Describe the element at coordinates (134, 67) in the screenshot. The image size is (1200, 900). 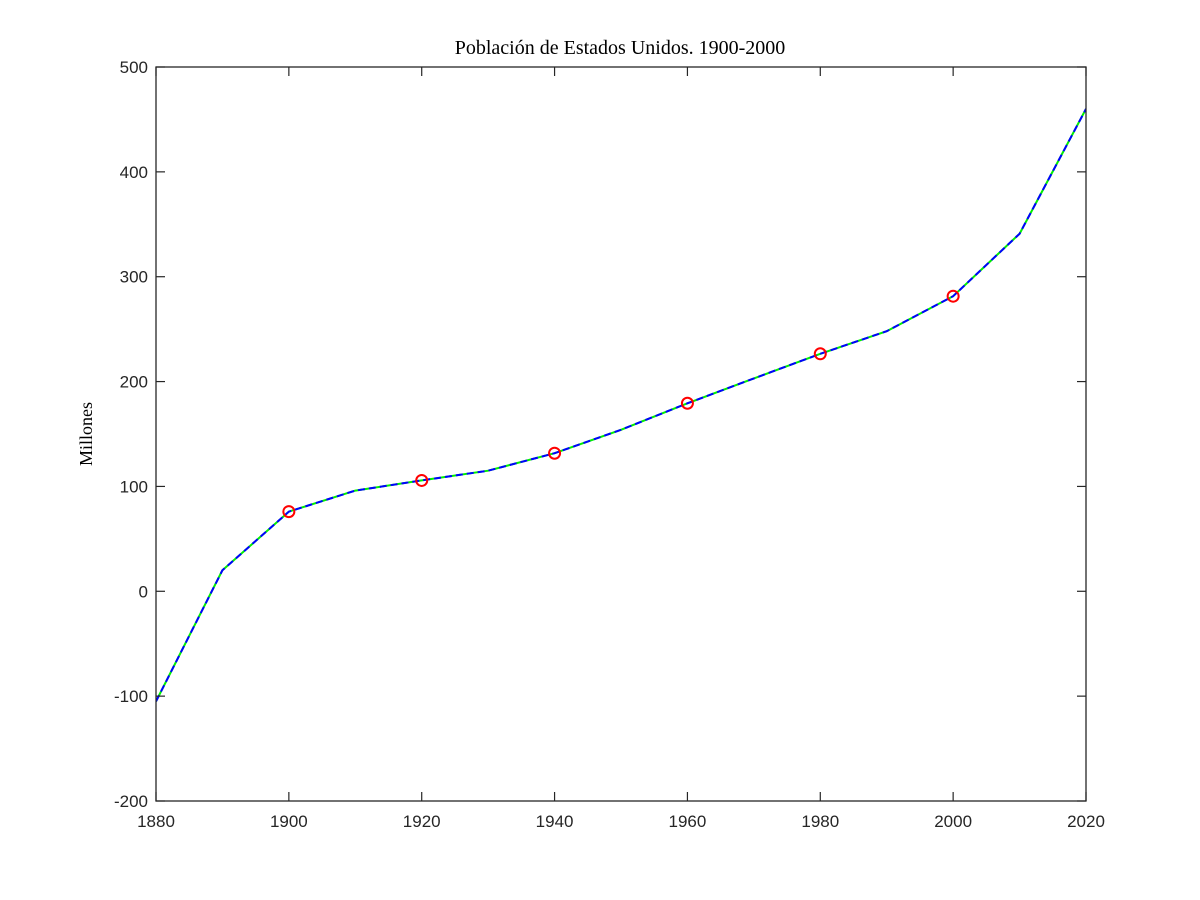
I see `y-tick-label: 500` at that location.